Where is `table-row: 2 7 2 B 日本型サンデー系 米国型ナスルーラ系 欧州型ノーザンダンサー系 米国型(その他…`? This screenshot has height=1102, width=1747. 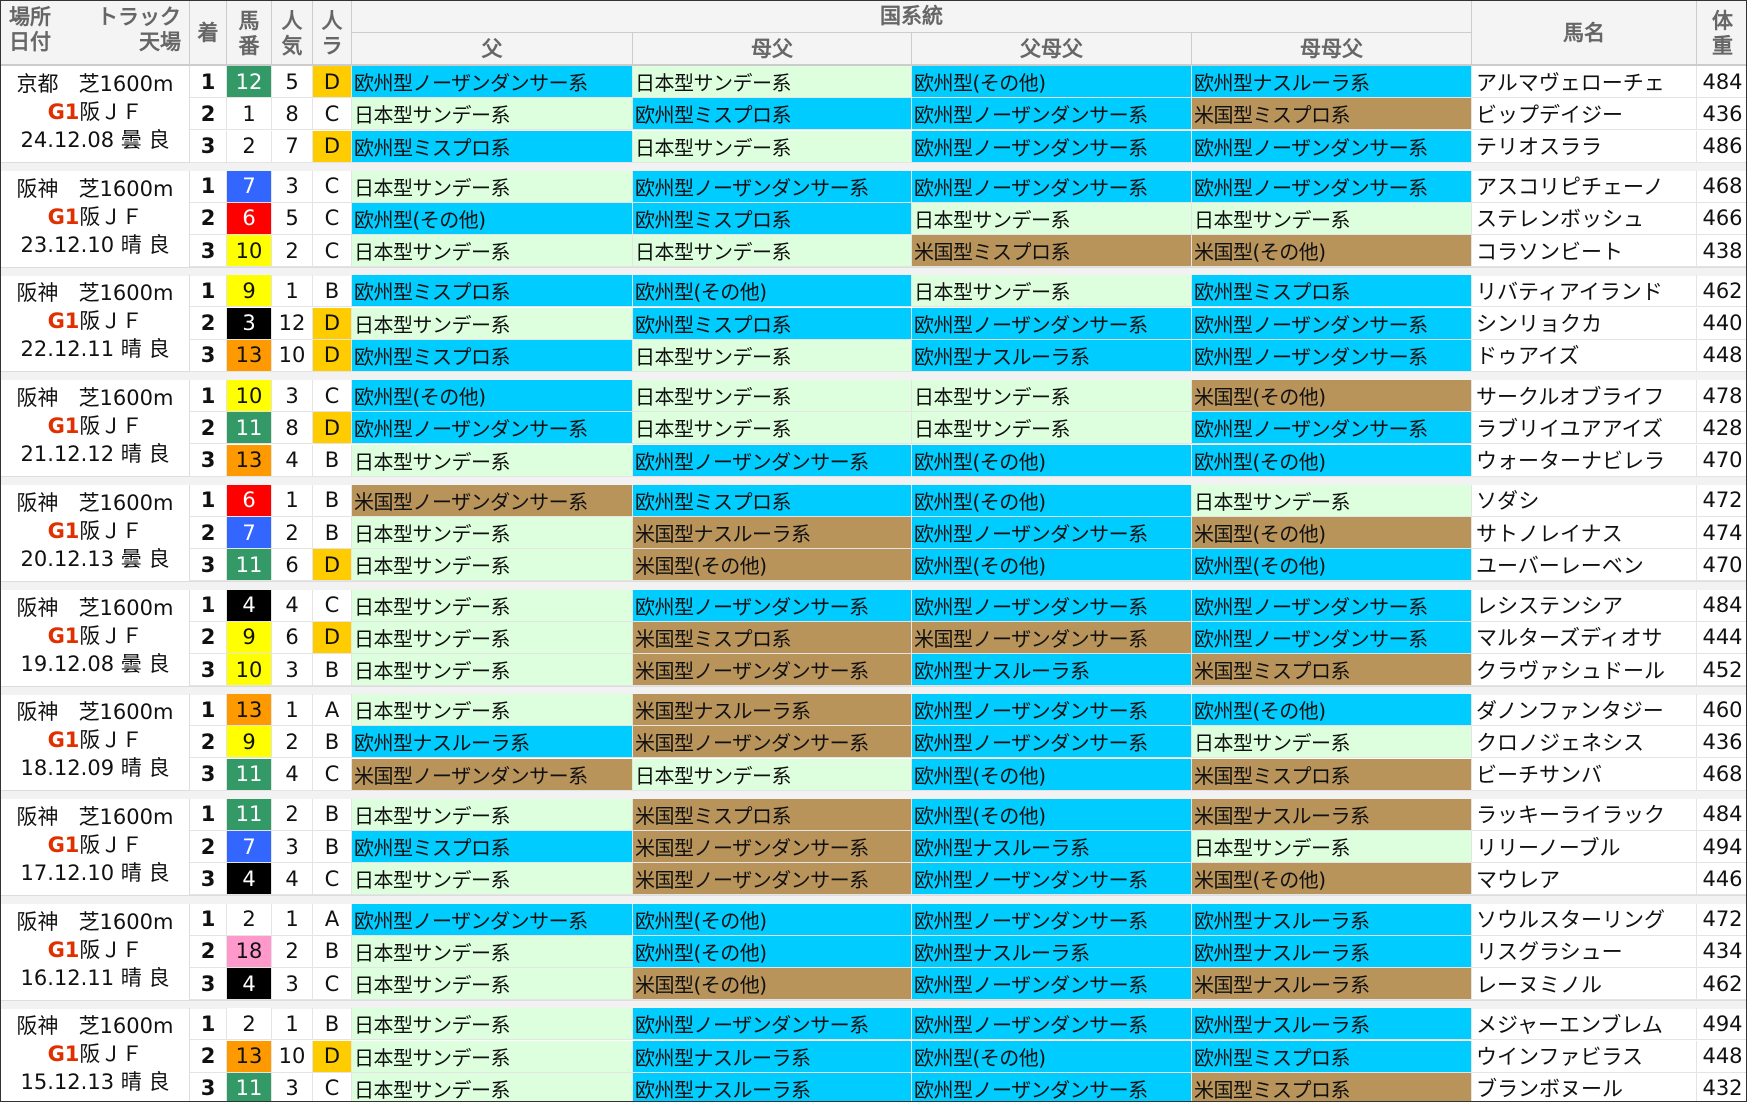 table-row: 2 7 2 B 日本型サンデー系 米国型ナスルーラ系 欧州型ノーザンダンサー系 米国型(その他… is located at coordinates (968, 533).